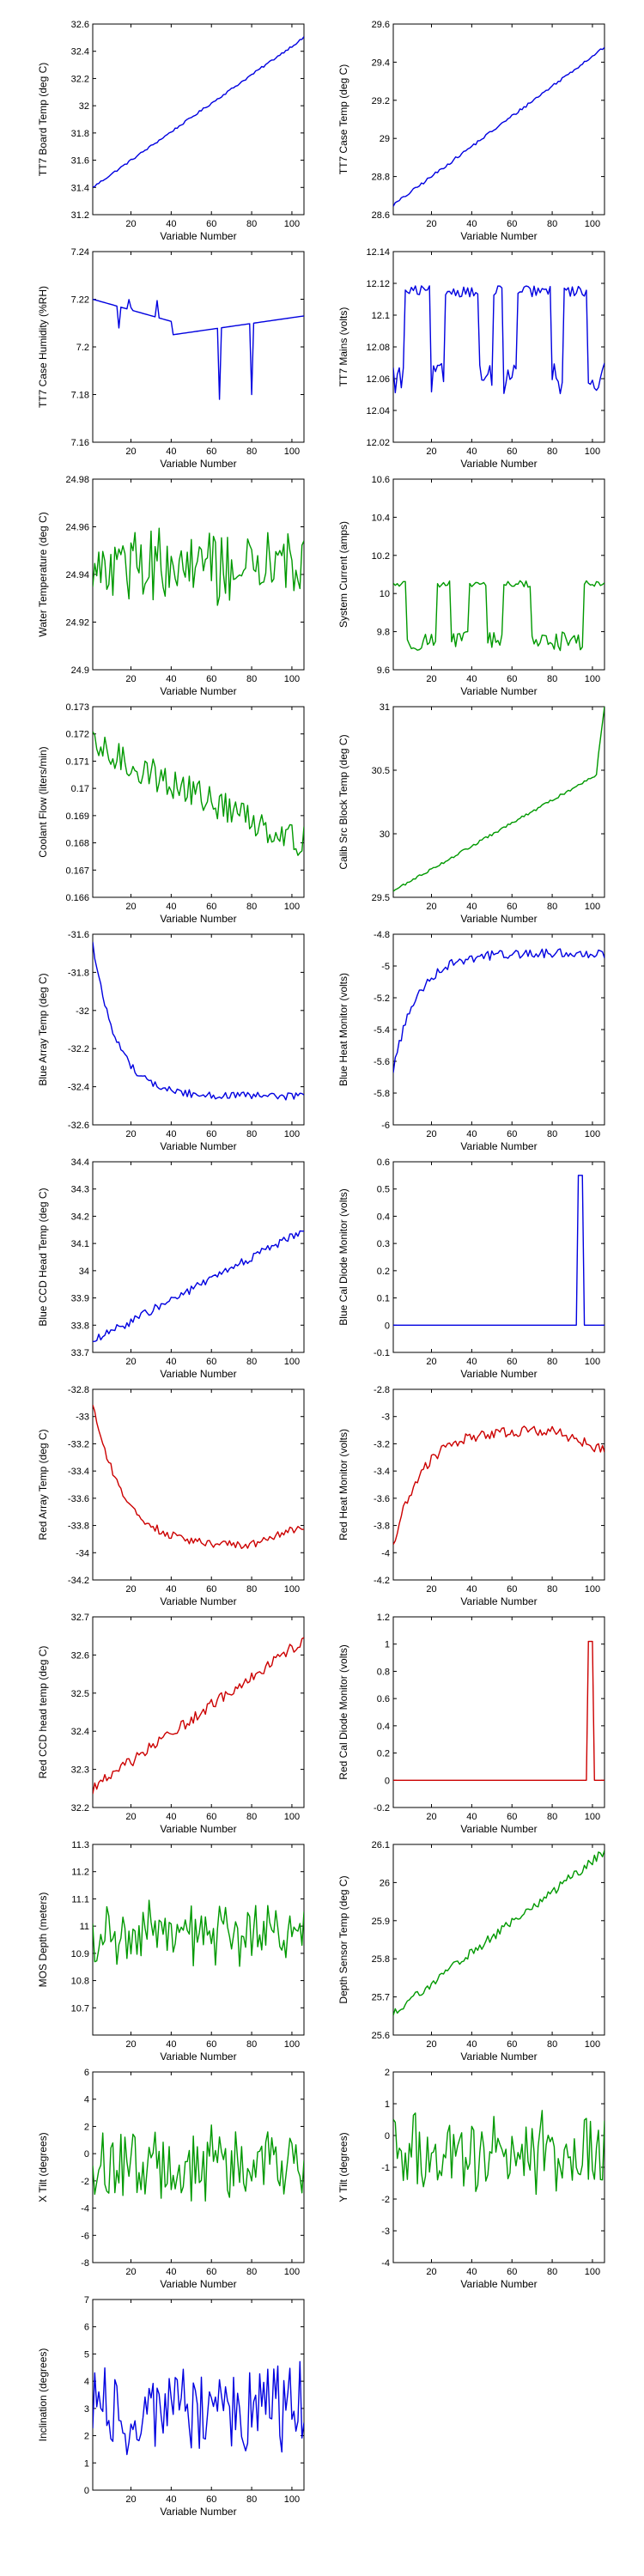 Image resolution: width=644 pixels, height=2576 pixels. I want to click on y-tick-label: 12.02, so click(378, 443).